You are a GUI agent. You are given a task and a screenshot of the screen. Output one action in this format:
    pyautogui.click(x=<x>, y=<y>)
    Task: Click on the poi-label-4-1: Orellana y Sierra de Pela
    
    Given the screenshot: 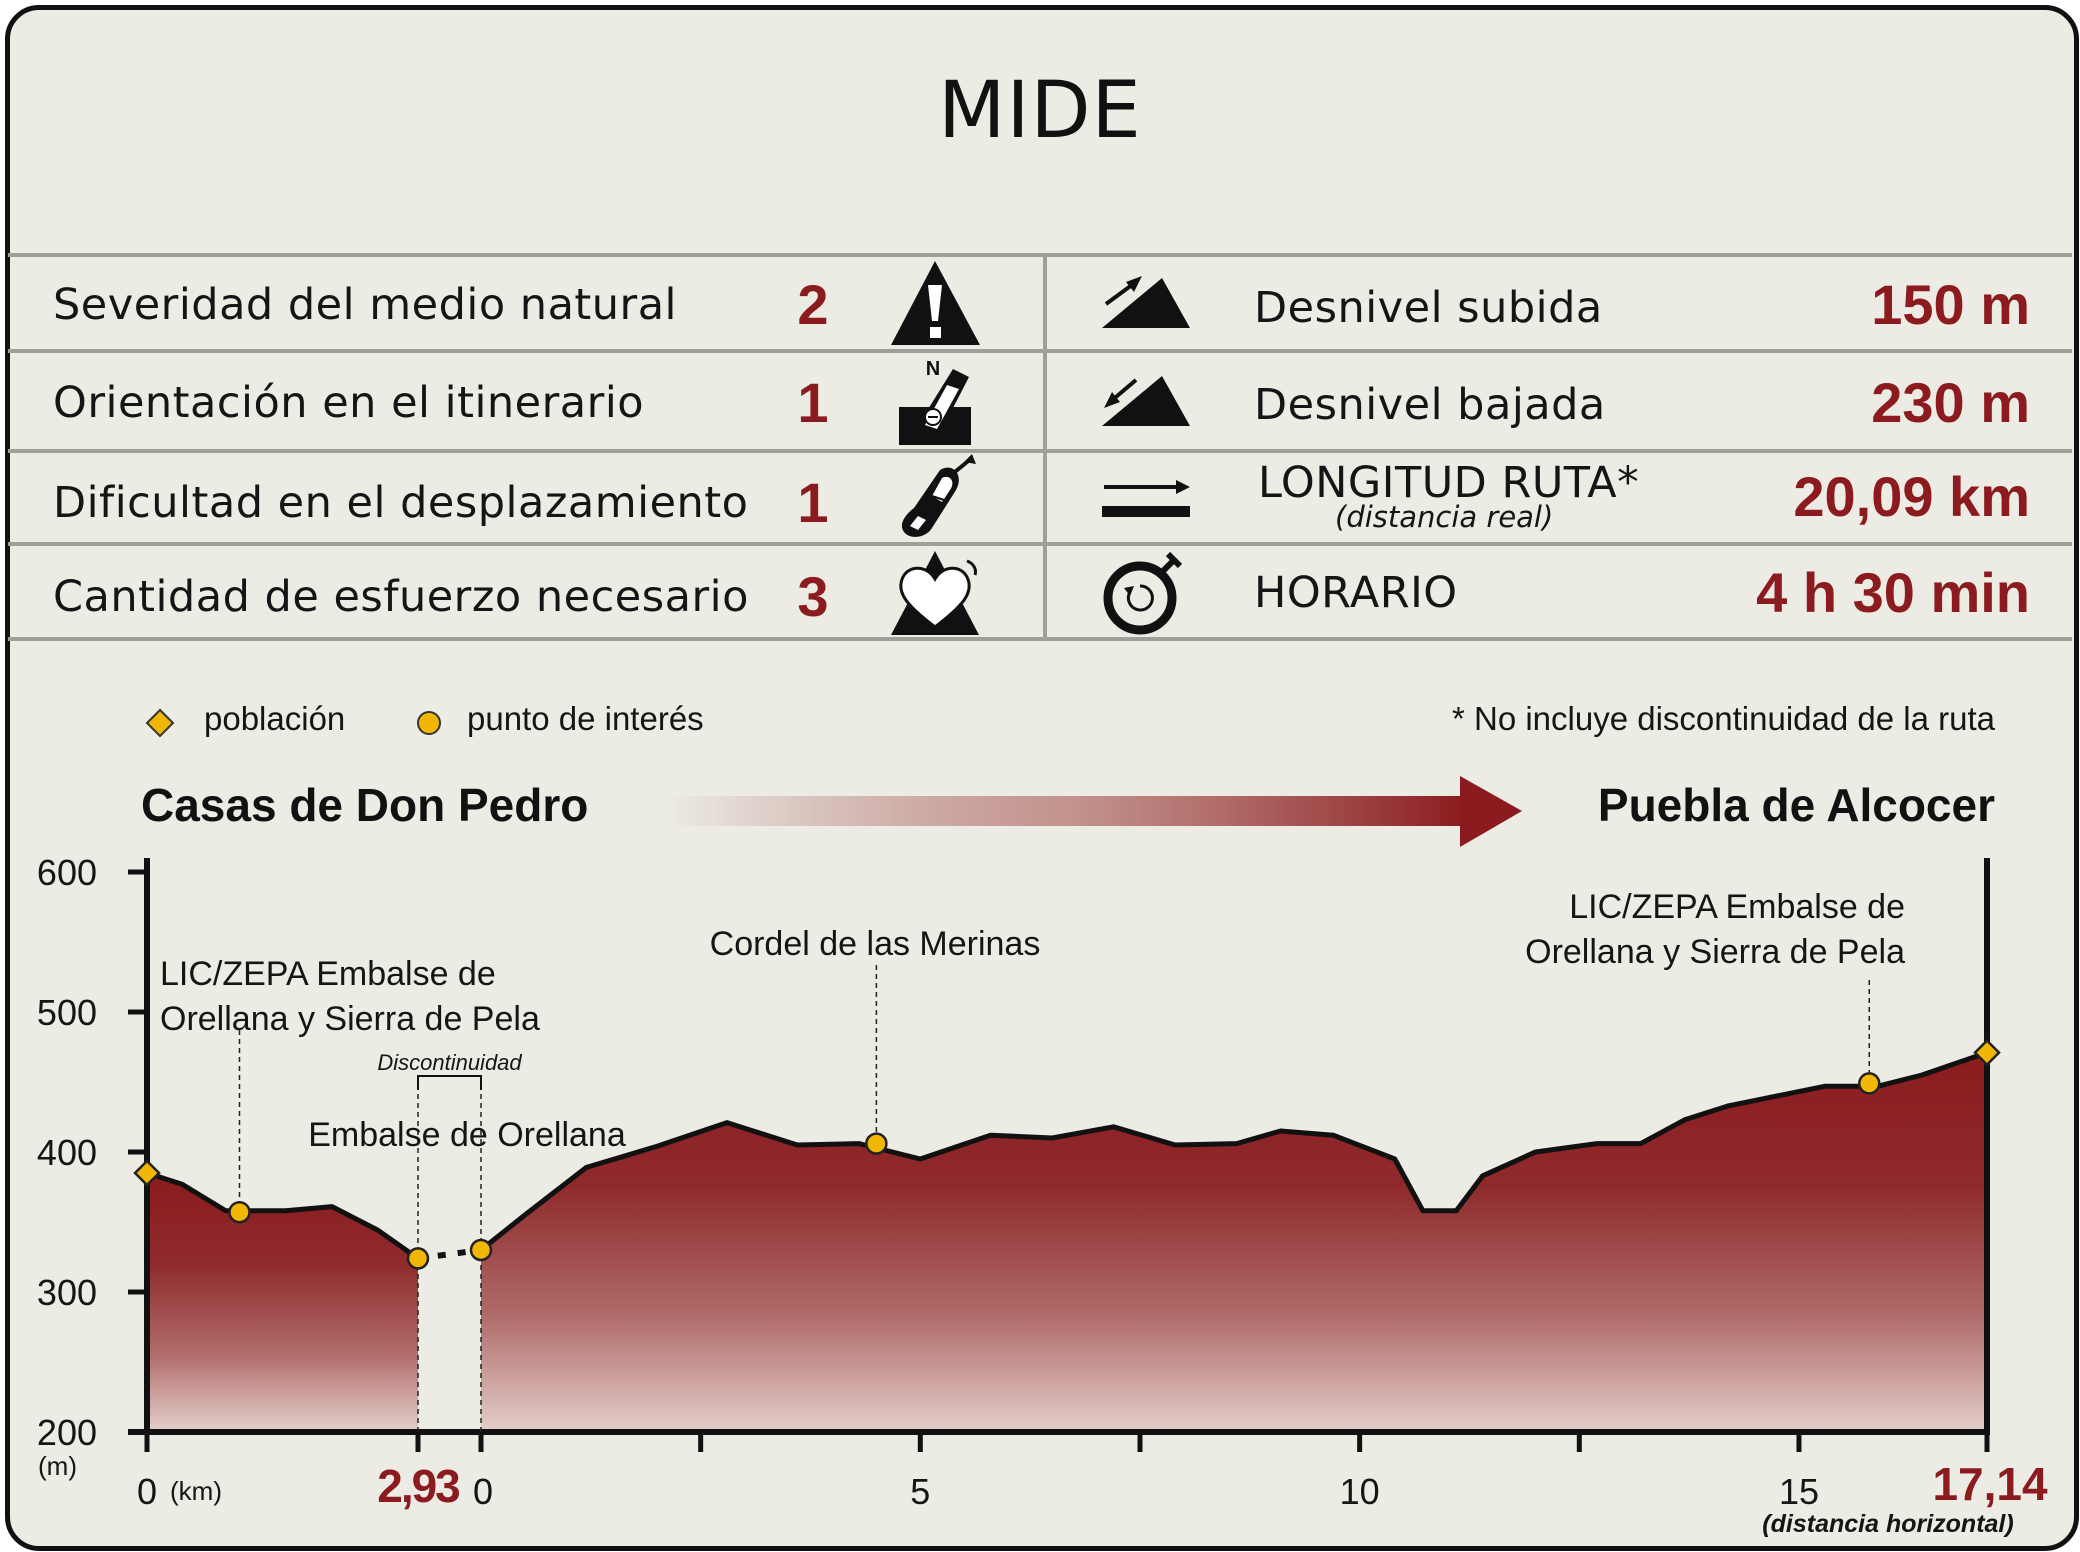 What is the action you would take?
    pyautogui.click(x=1715, y=952)
    